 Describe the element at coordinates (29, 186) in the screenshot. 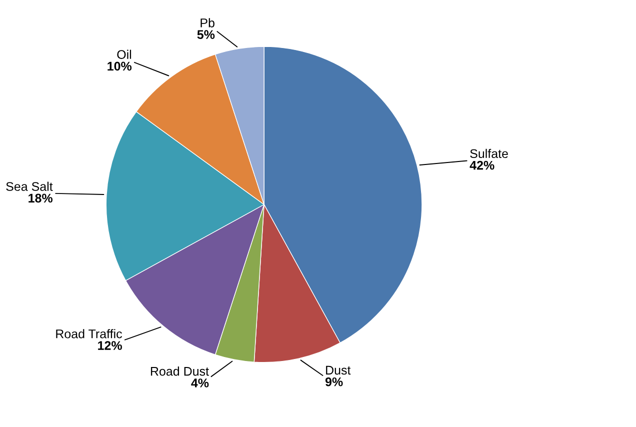

I see `slice-label: Sea Salt` at that location.